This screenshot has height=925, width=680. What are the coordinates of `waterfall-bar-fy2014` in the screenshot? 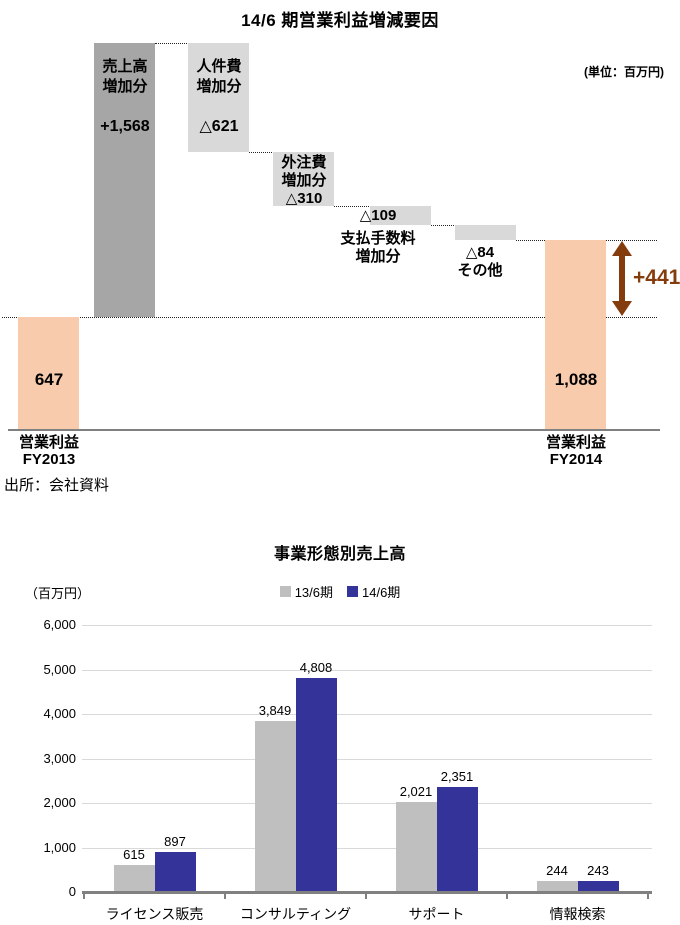 It's located at (575, 335).